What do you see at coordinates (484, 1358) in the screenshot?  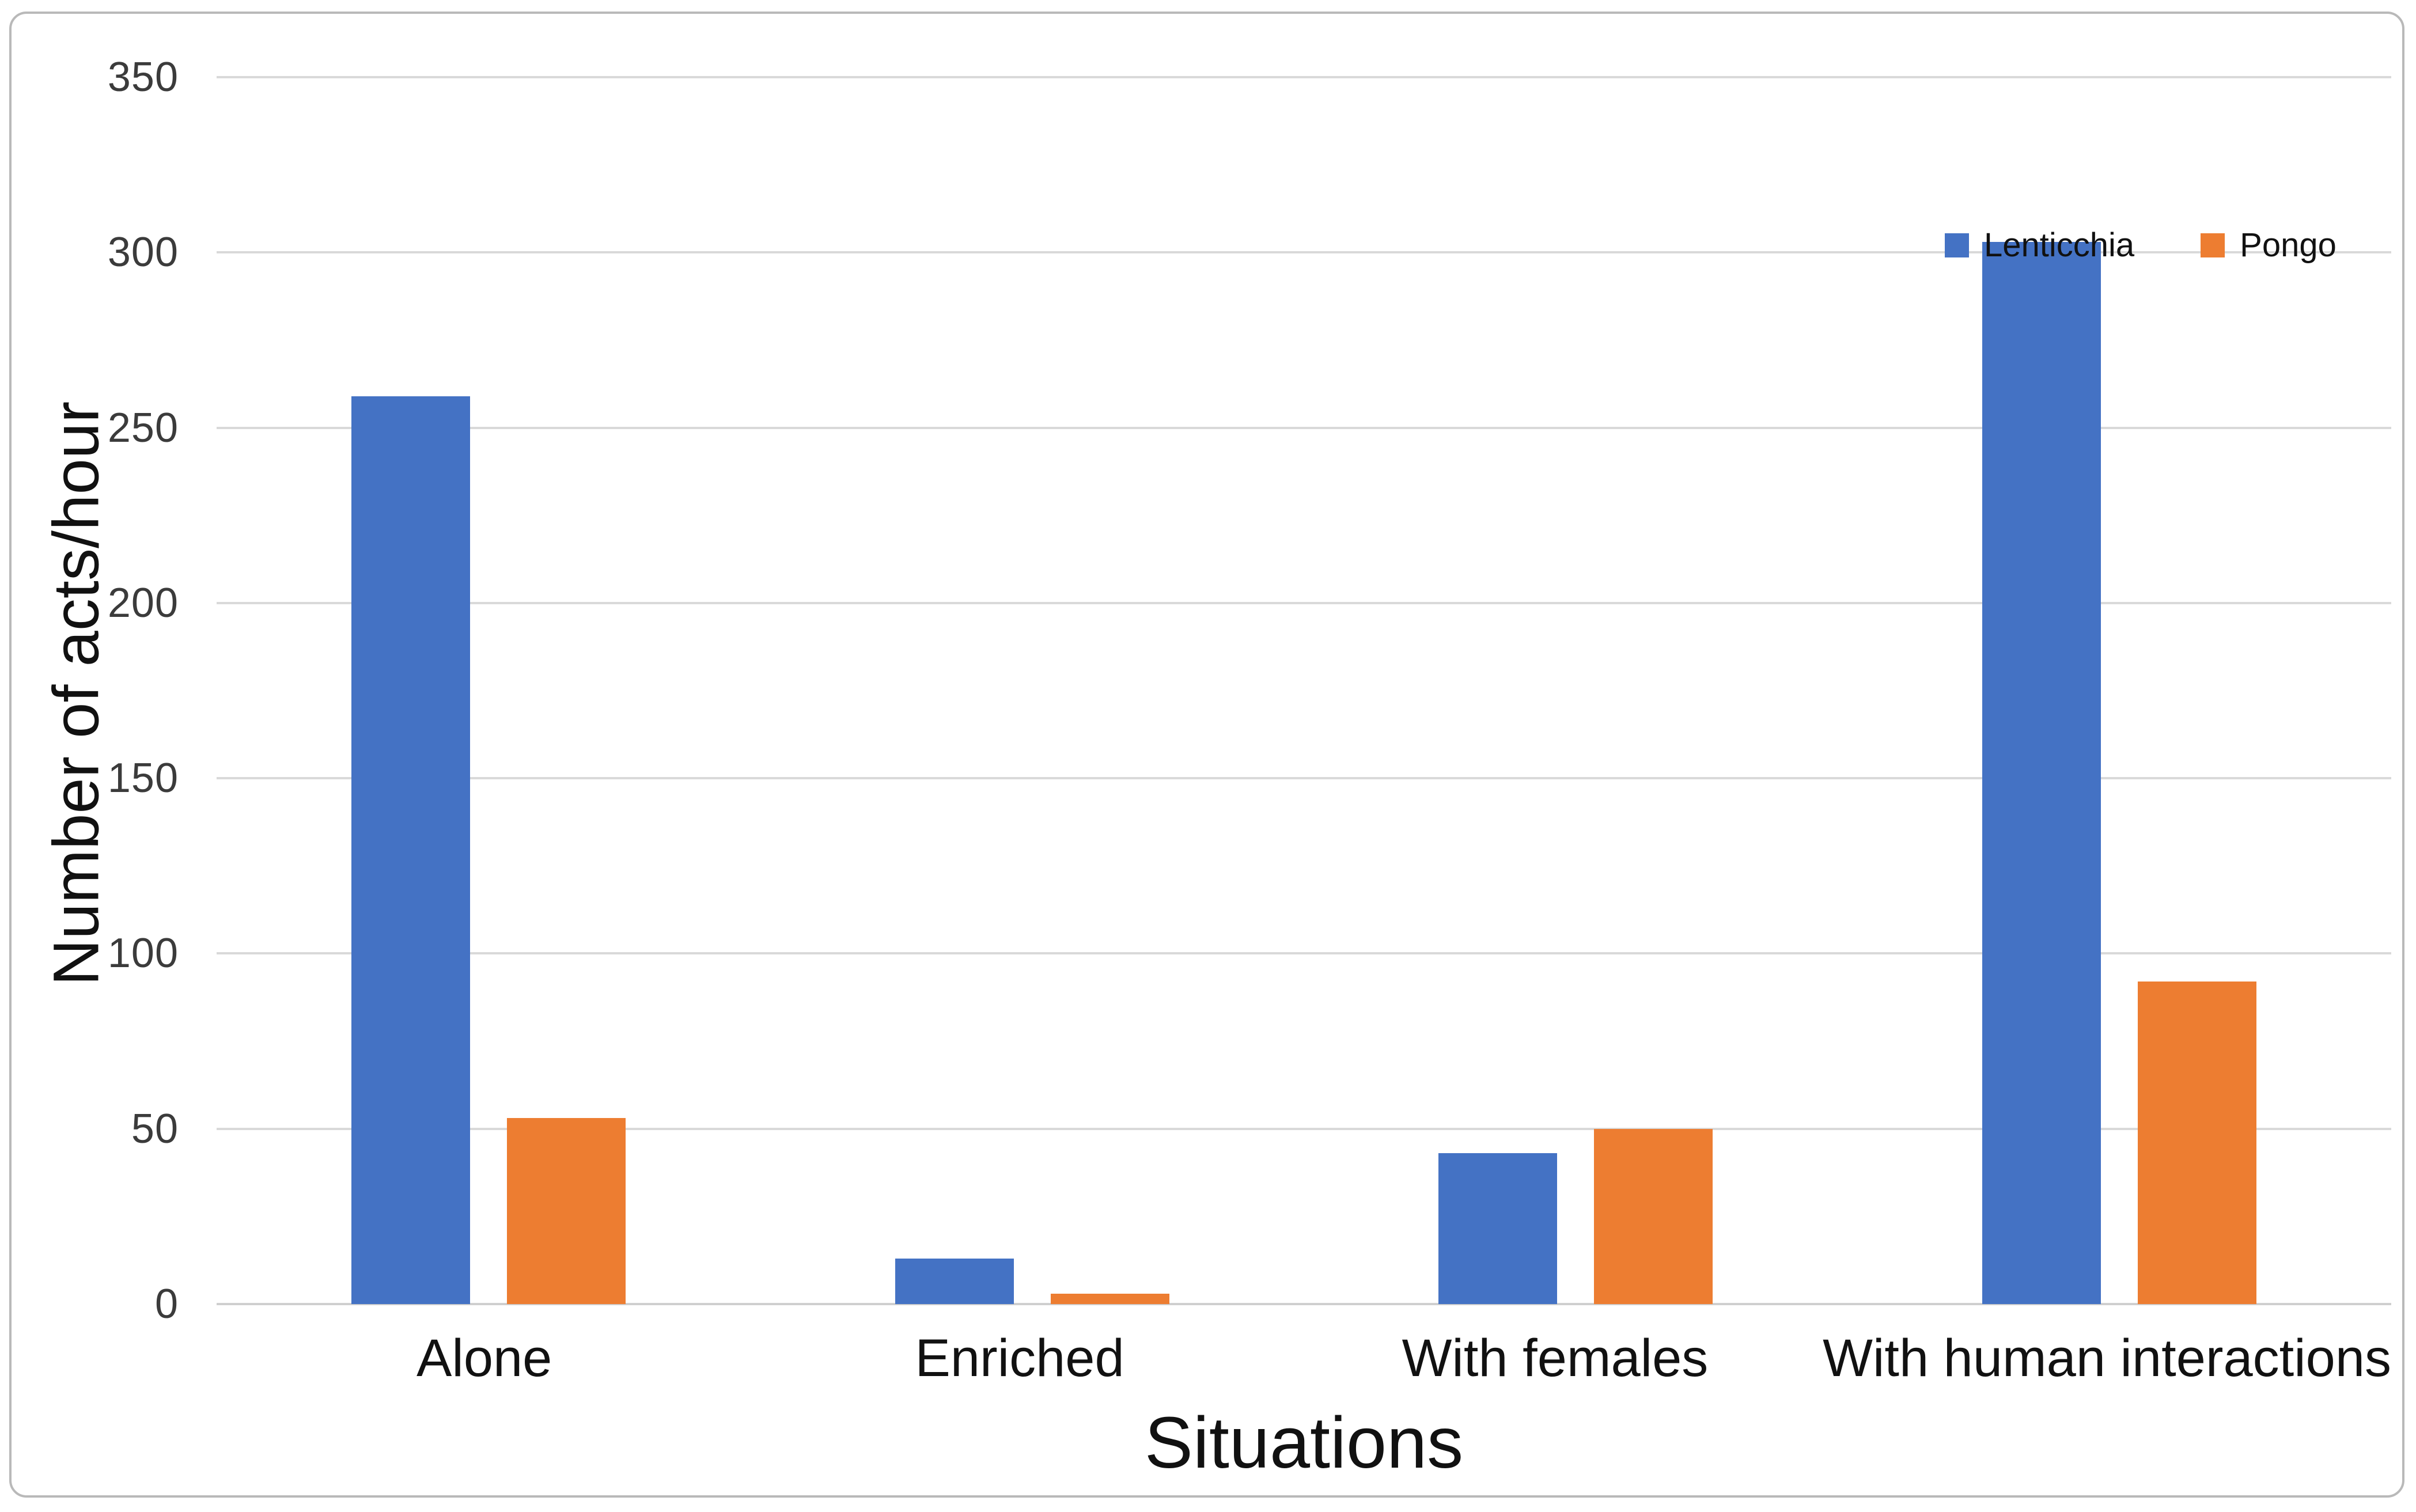 I see `category-label-alone: Alone` at bounding box center [484, 1358].